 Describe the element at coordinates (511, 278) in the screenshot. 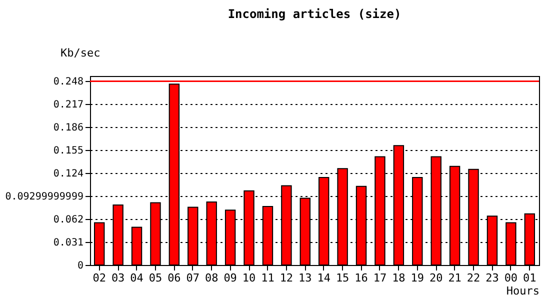

I see `x-tick-label: 00` at that location.